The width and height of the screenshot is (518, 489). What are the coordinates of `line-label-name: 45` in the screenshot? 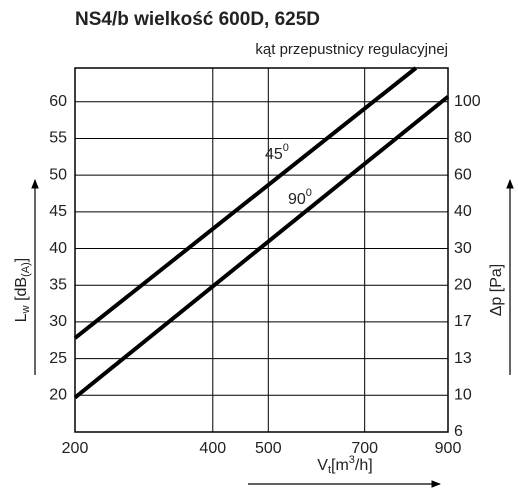 It's located at (274, 154).